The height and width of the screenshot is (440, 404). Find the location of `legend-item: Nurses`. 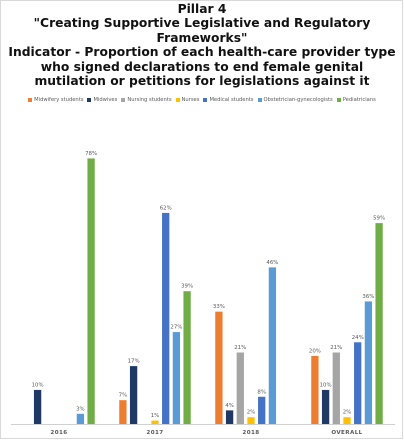

legend-item: Nurses is located at coordinates (187, 100).